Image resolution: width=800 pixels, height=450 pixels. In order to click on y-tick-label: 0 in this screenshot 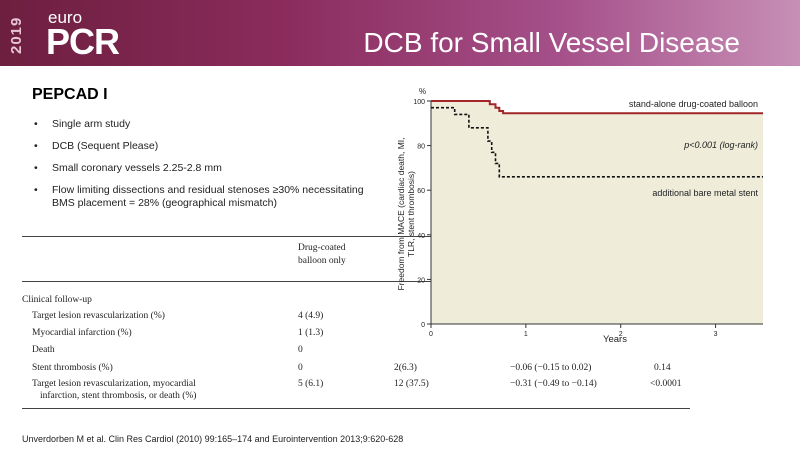, I will do `click(423, 325)`.